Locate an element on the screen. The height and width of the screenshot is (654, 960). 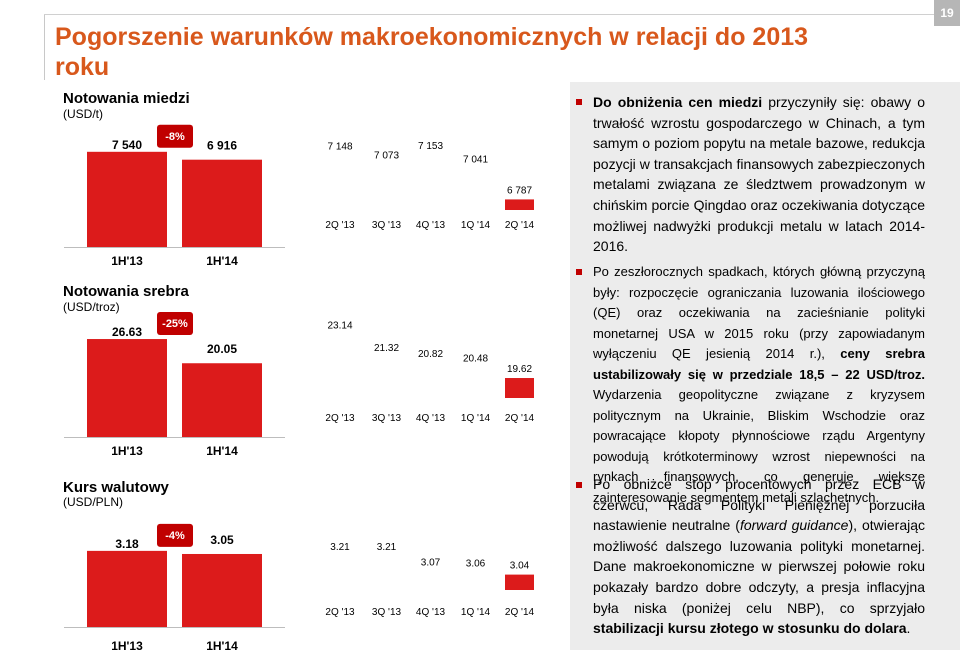
bar-value-label: 26.63 is located at coordinates (127, 332).